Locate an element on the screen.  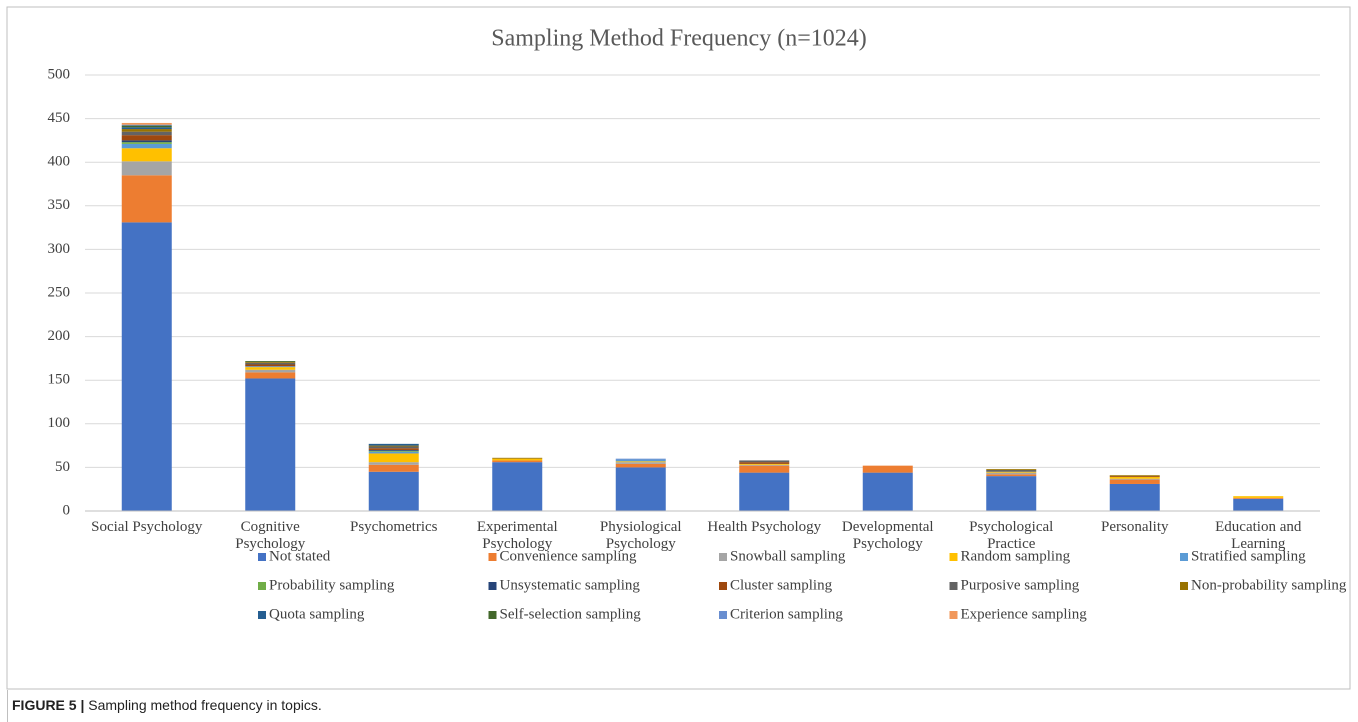
x-tick-label: Experimental Psychology is located at coordinates (517, 535).